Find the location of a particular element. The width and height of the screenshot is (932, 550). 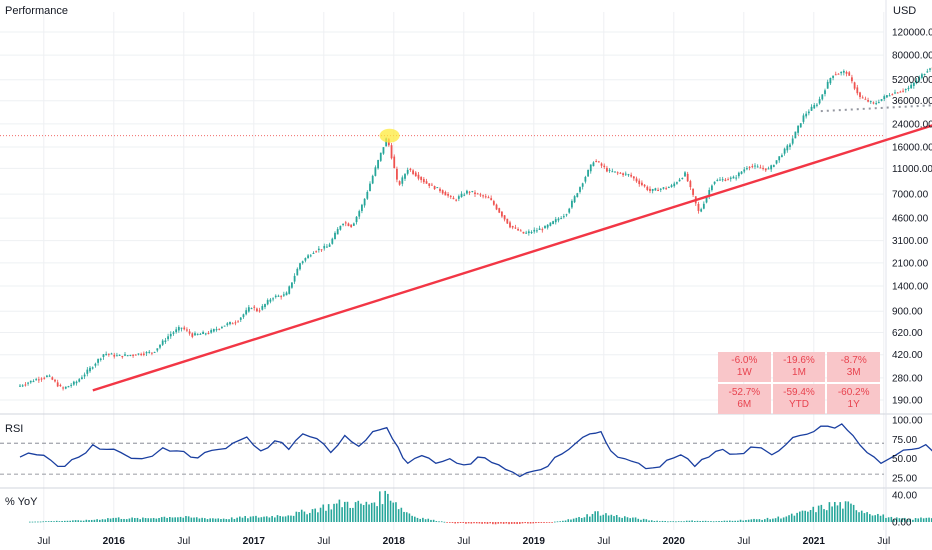

yoy-pane is located at coordinates (480, 507).